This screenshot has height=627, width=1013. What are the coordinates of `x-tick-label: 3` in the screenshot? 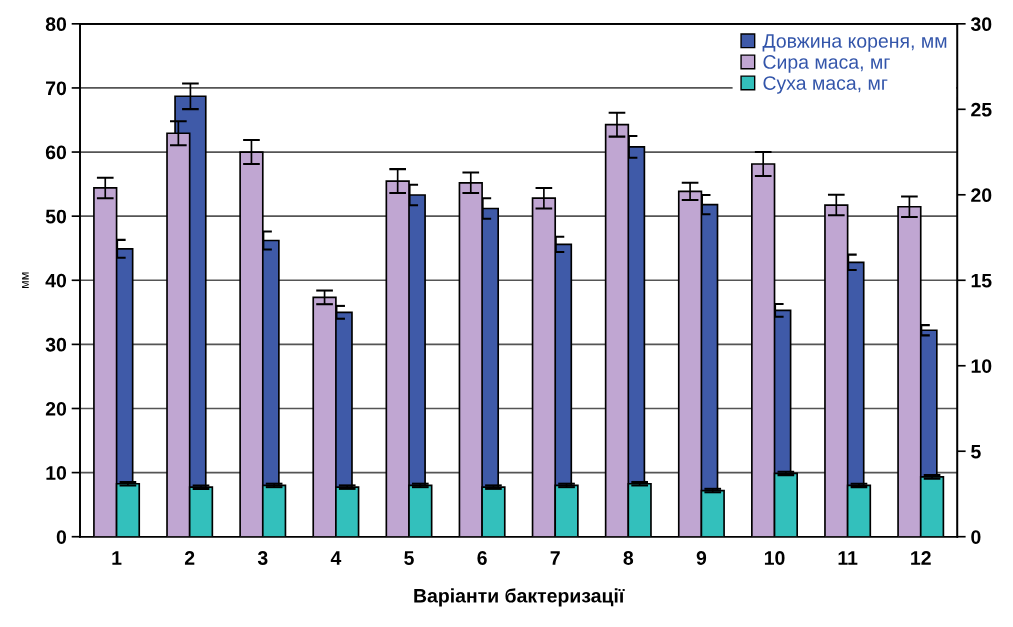 It's located at (262, 558).